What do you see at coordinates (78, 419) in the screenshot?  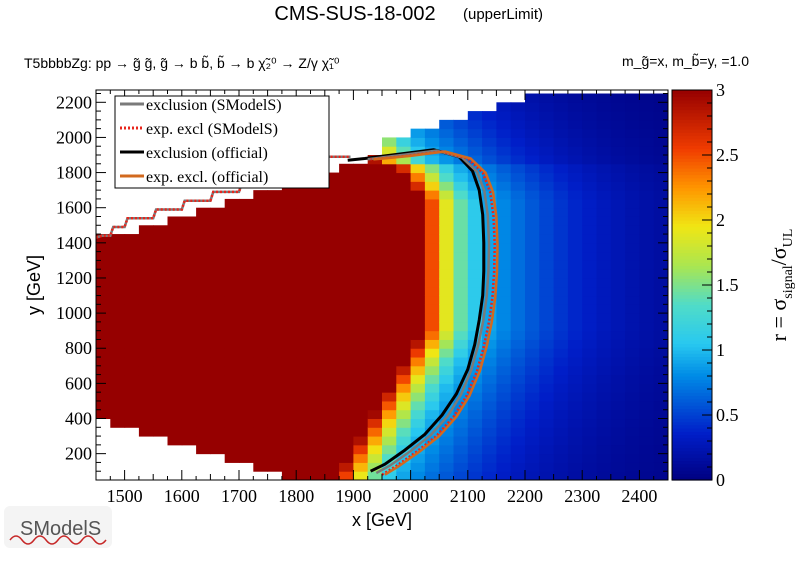 I see `y-tick-label: 400` at bounding box center [78, 419].